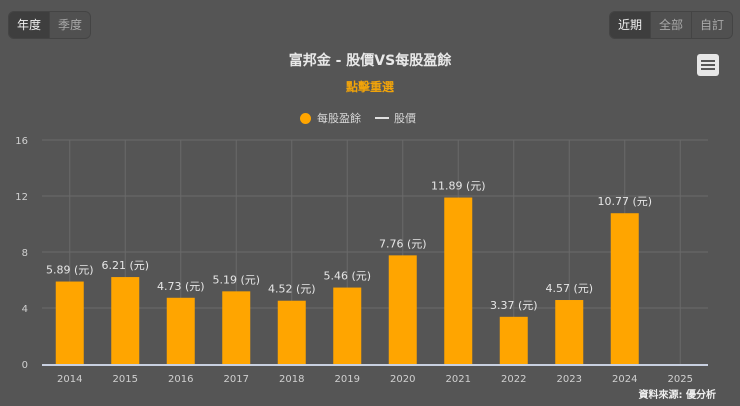 The width and height of the screenshot is (740, 406). I want to click on reselect-link: 點擊重選, so click(369, 87).